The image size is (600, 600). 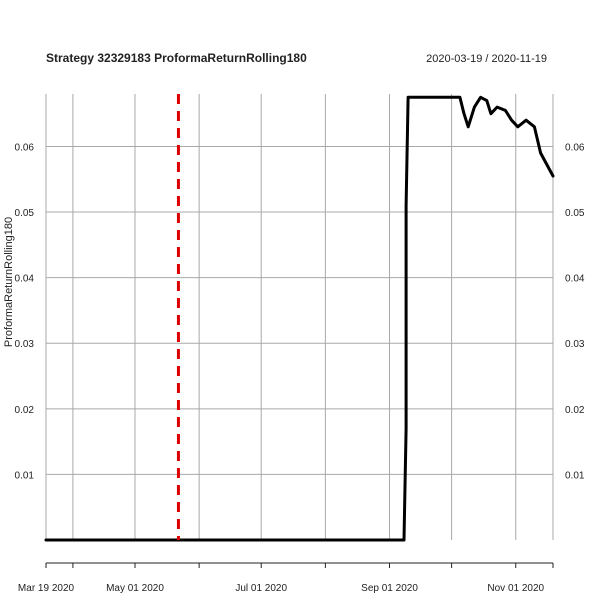 What do you see at coordinates (575, 344) in the screenshot?
I see `y-tick-label-right: 0.03` at bounding box center [575, 344].